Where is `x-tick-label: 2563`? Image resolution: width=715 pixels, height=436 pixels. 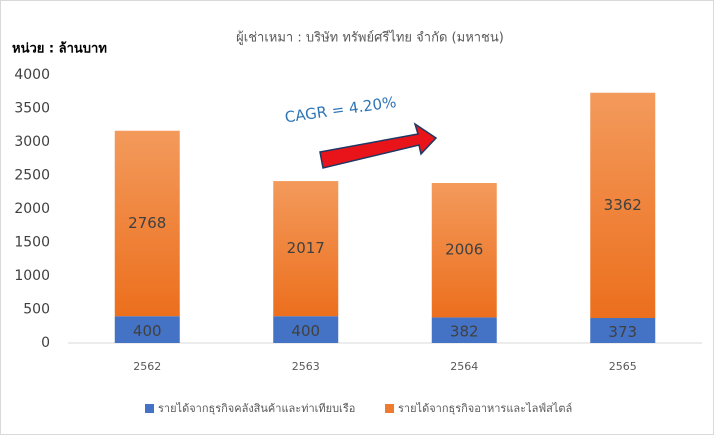 x-tick-label: 2563 is located at coordinates (306, 366).